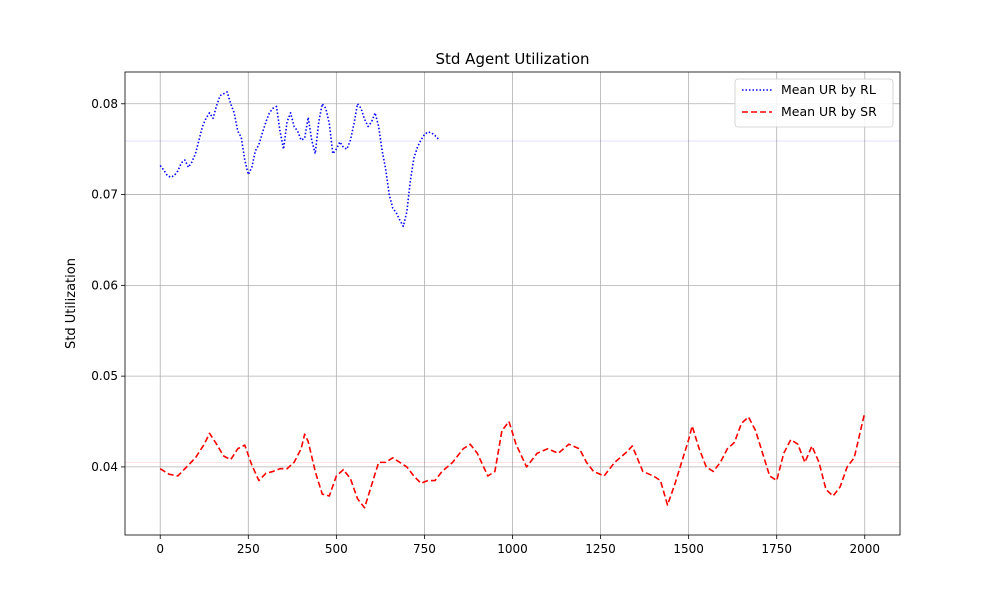 This screenshot has height=600, width=1000. Describe the element at coordinates (688, 549) in the screenshot. I see `x-tick-label: 1500` at that location.